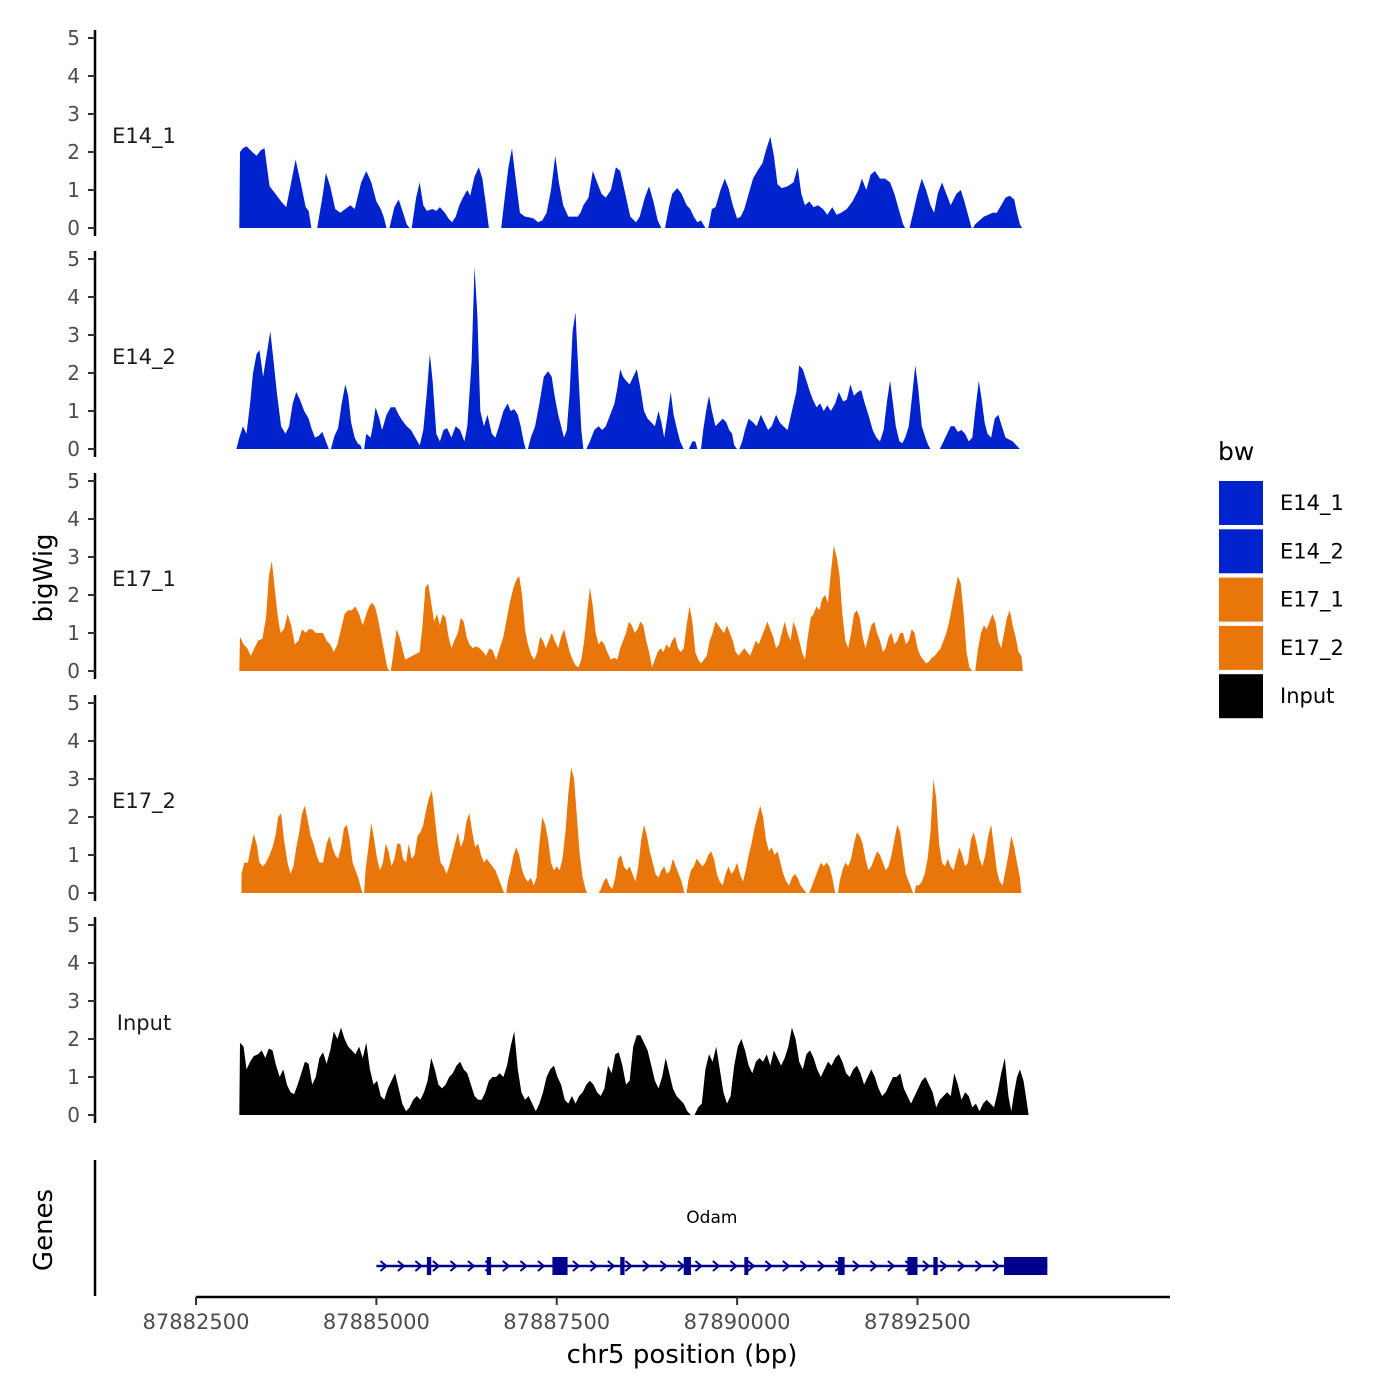 This screenshot has width=1400, height=1400. What do you see at coordinates (144, 136) in the screenshot?
I see `track-label: E14_1` at bounding box center [144, 136].